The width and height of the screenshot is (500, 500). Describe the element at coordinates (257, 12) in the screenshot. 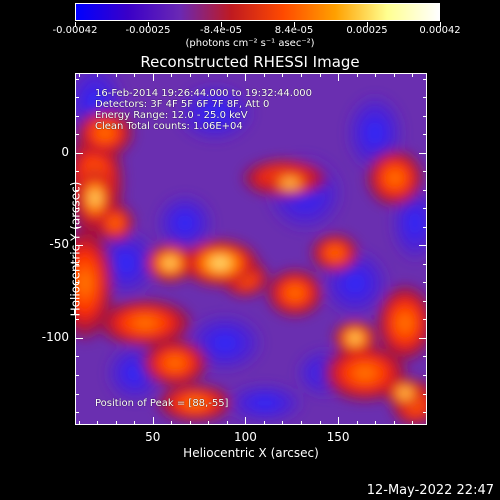

I see `colorbar` at that location.